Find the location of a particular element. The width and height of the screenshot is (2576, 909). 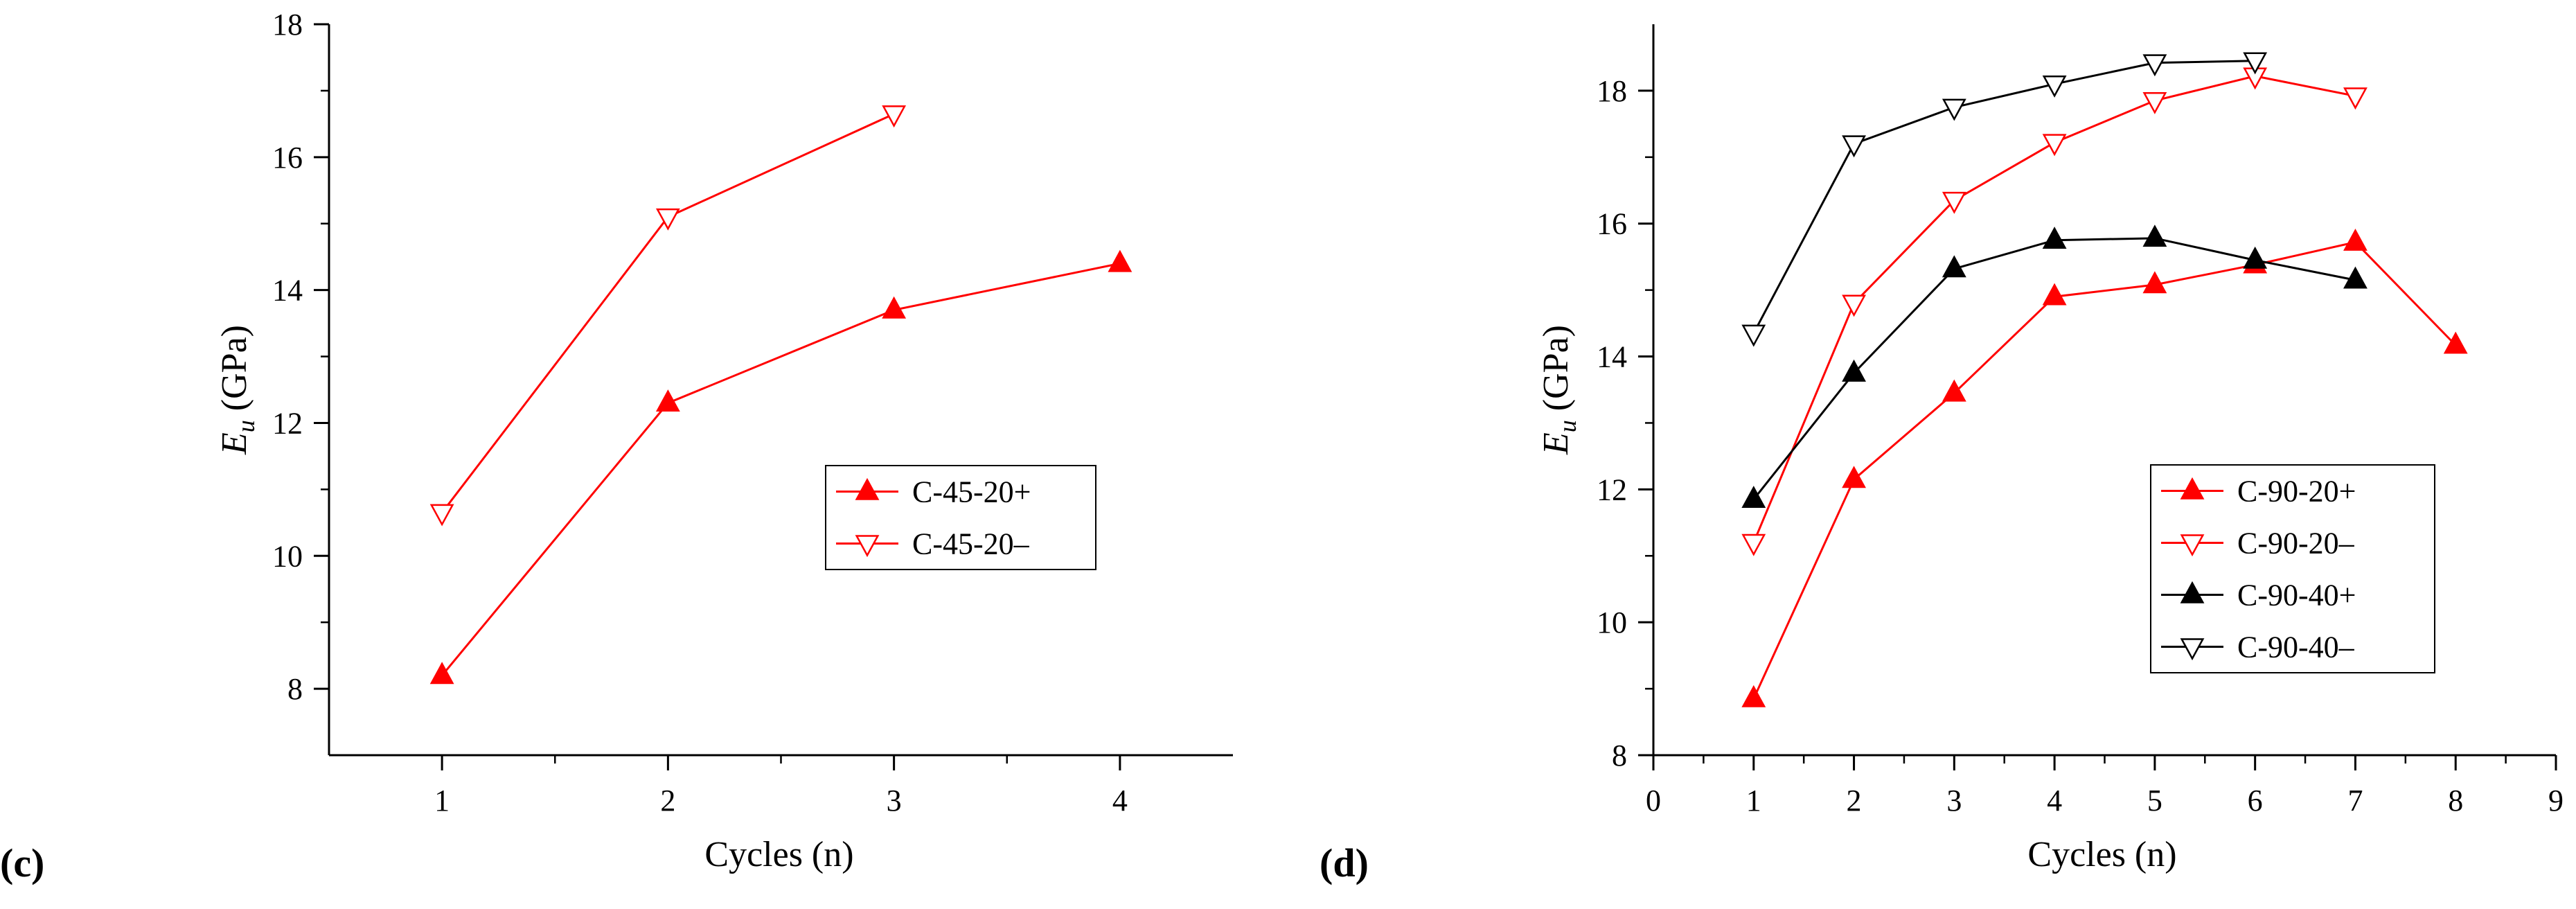

legend-label-2: C-90-40+ is located at coordinates (2296, 595).